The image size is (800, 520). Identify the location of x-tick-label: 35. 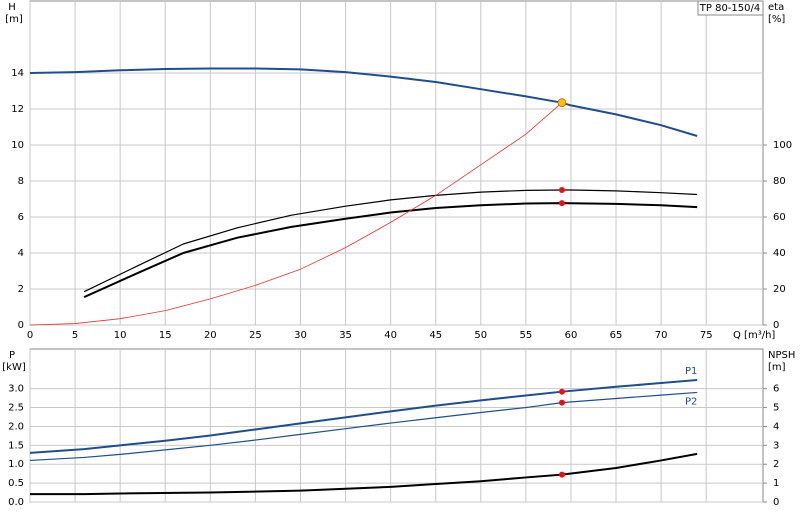
(345, 335).